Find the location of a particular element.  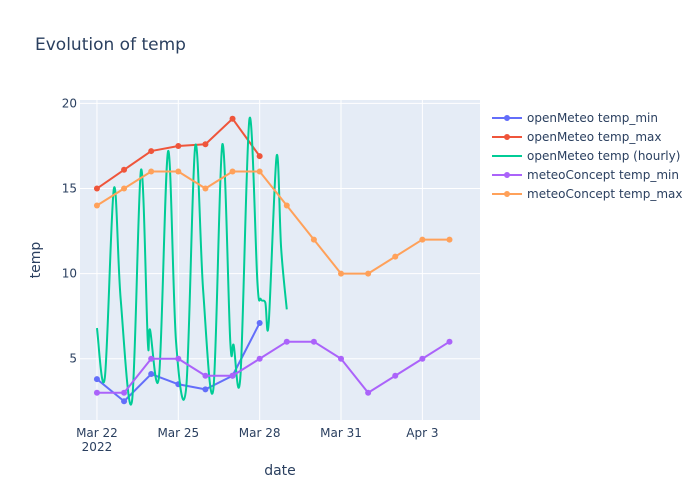

y-tick-label: 10 is located at coordinates (69, 274).